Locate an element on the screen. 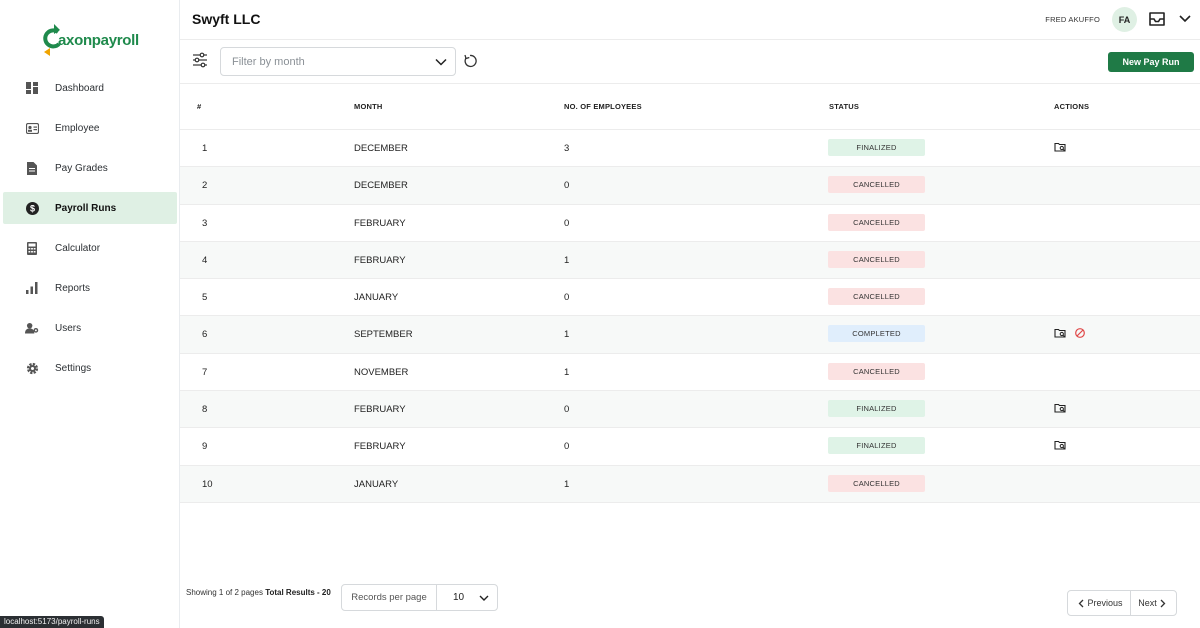  sidebar-item-label: Calculator is located at coordinates (78, 248).